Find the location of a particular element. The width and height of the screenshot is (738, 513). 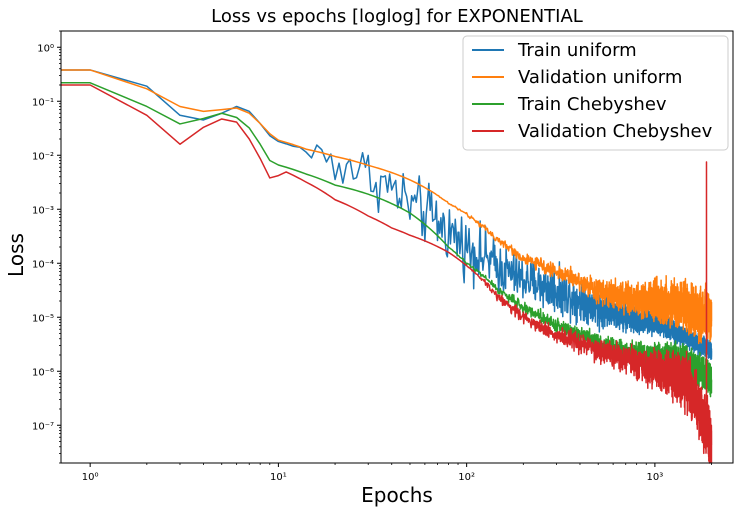

x-axis-ticks: 10⁰ 10¹ 10² 10³ is located at coordinates (397, 473).